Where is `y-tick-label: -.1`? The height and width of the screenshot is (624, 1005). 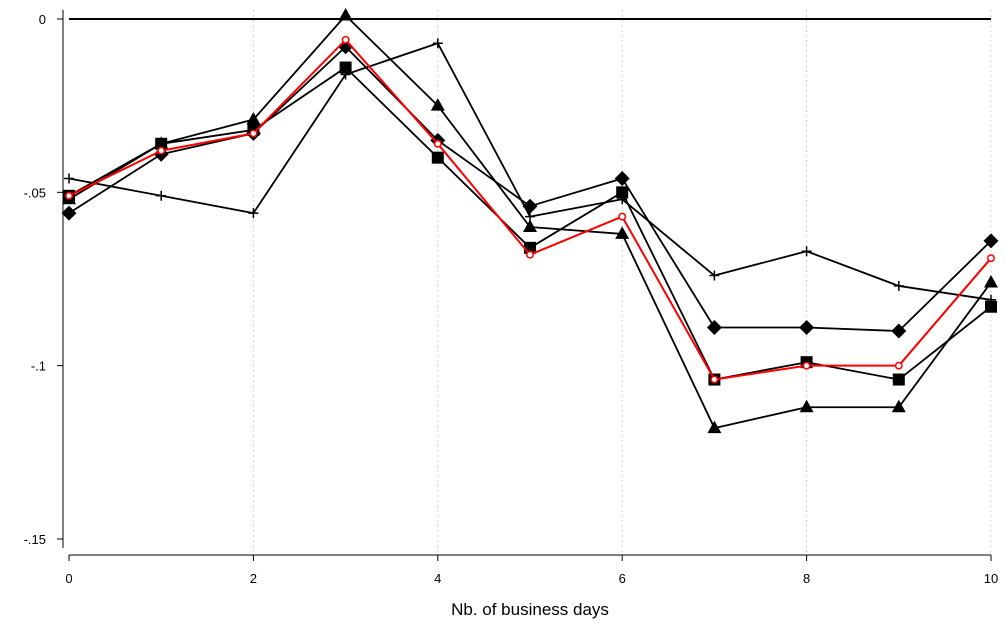
y-tick-label: -.1 is located at coordinates (38, 366).